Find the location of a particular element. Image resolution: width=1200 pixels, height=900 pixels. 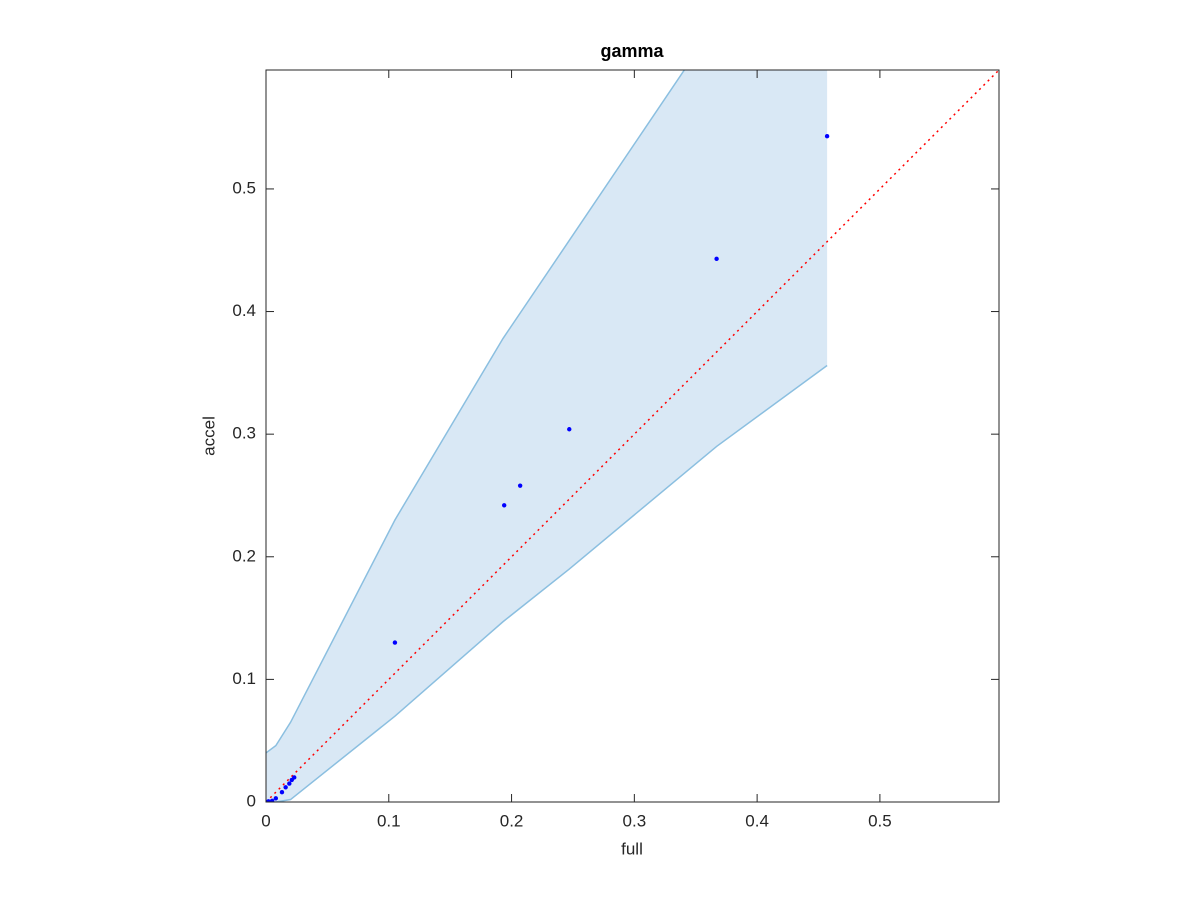

chart-title: gamma is located at coordinates (632, 51).